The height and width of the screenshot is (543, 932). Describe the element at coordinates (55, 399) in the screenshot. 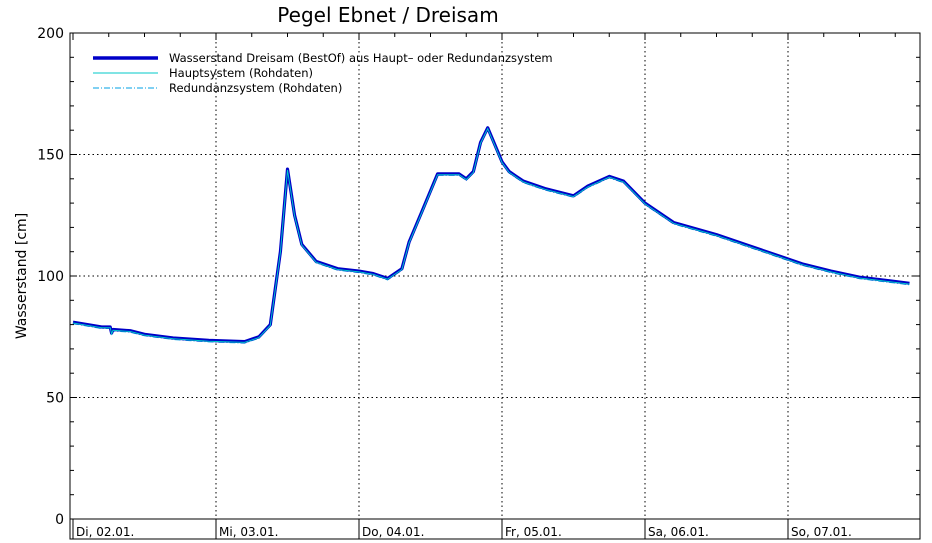

I see `y-tick-label: 50` at that location.